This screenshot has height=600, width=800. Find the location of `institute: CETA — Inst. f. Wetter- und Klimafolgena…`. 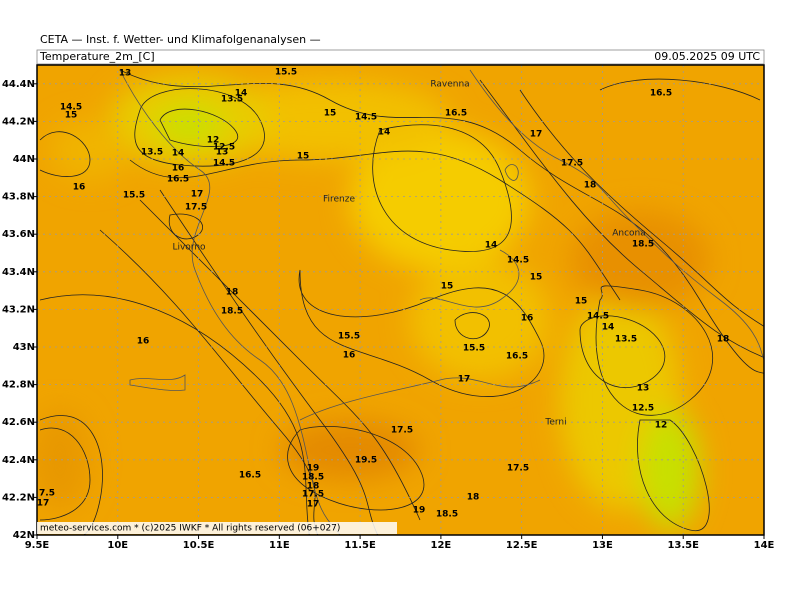

institute: CETA — Inst. f. Wetter- und Klimafolgena… is located at coordinates (180, 39).